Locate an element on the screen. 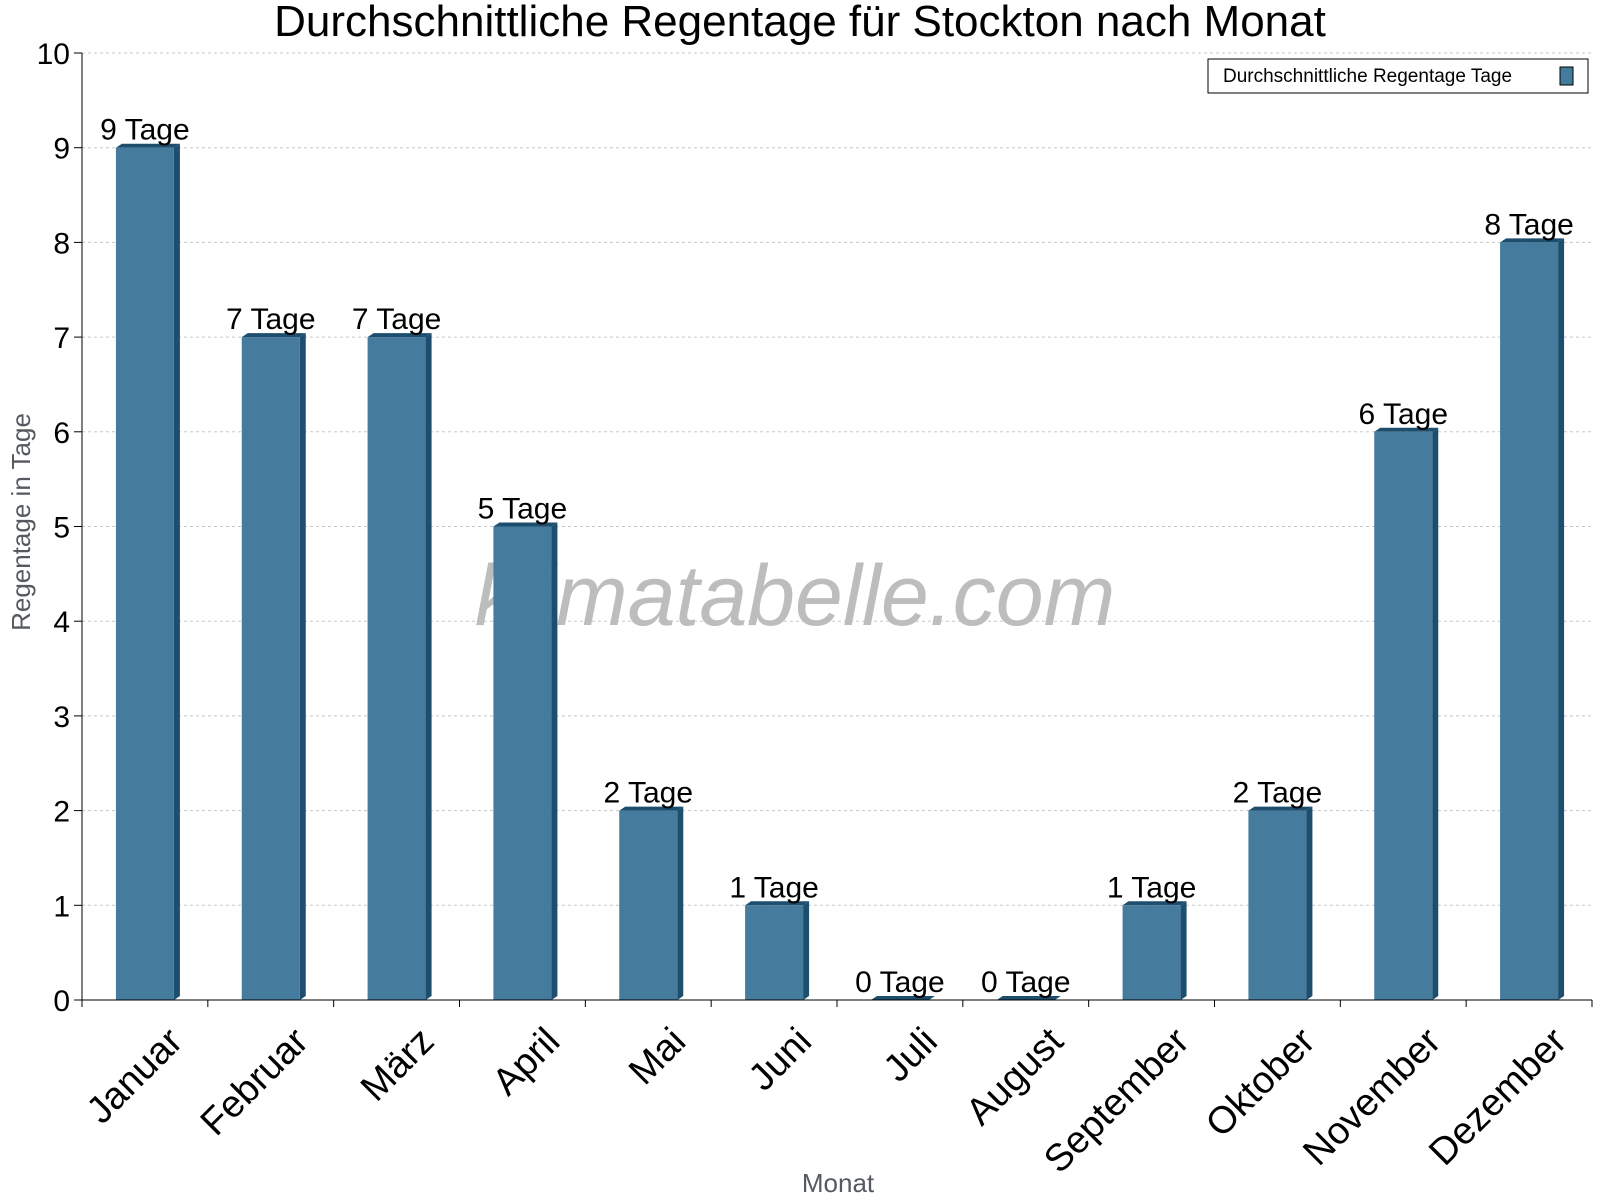 This screenshot has width=1600, height=1200. y-tick-label: 4 is located at coordinates (61, 622).